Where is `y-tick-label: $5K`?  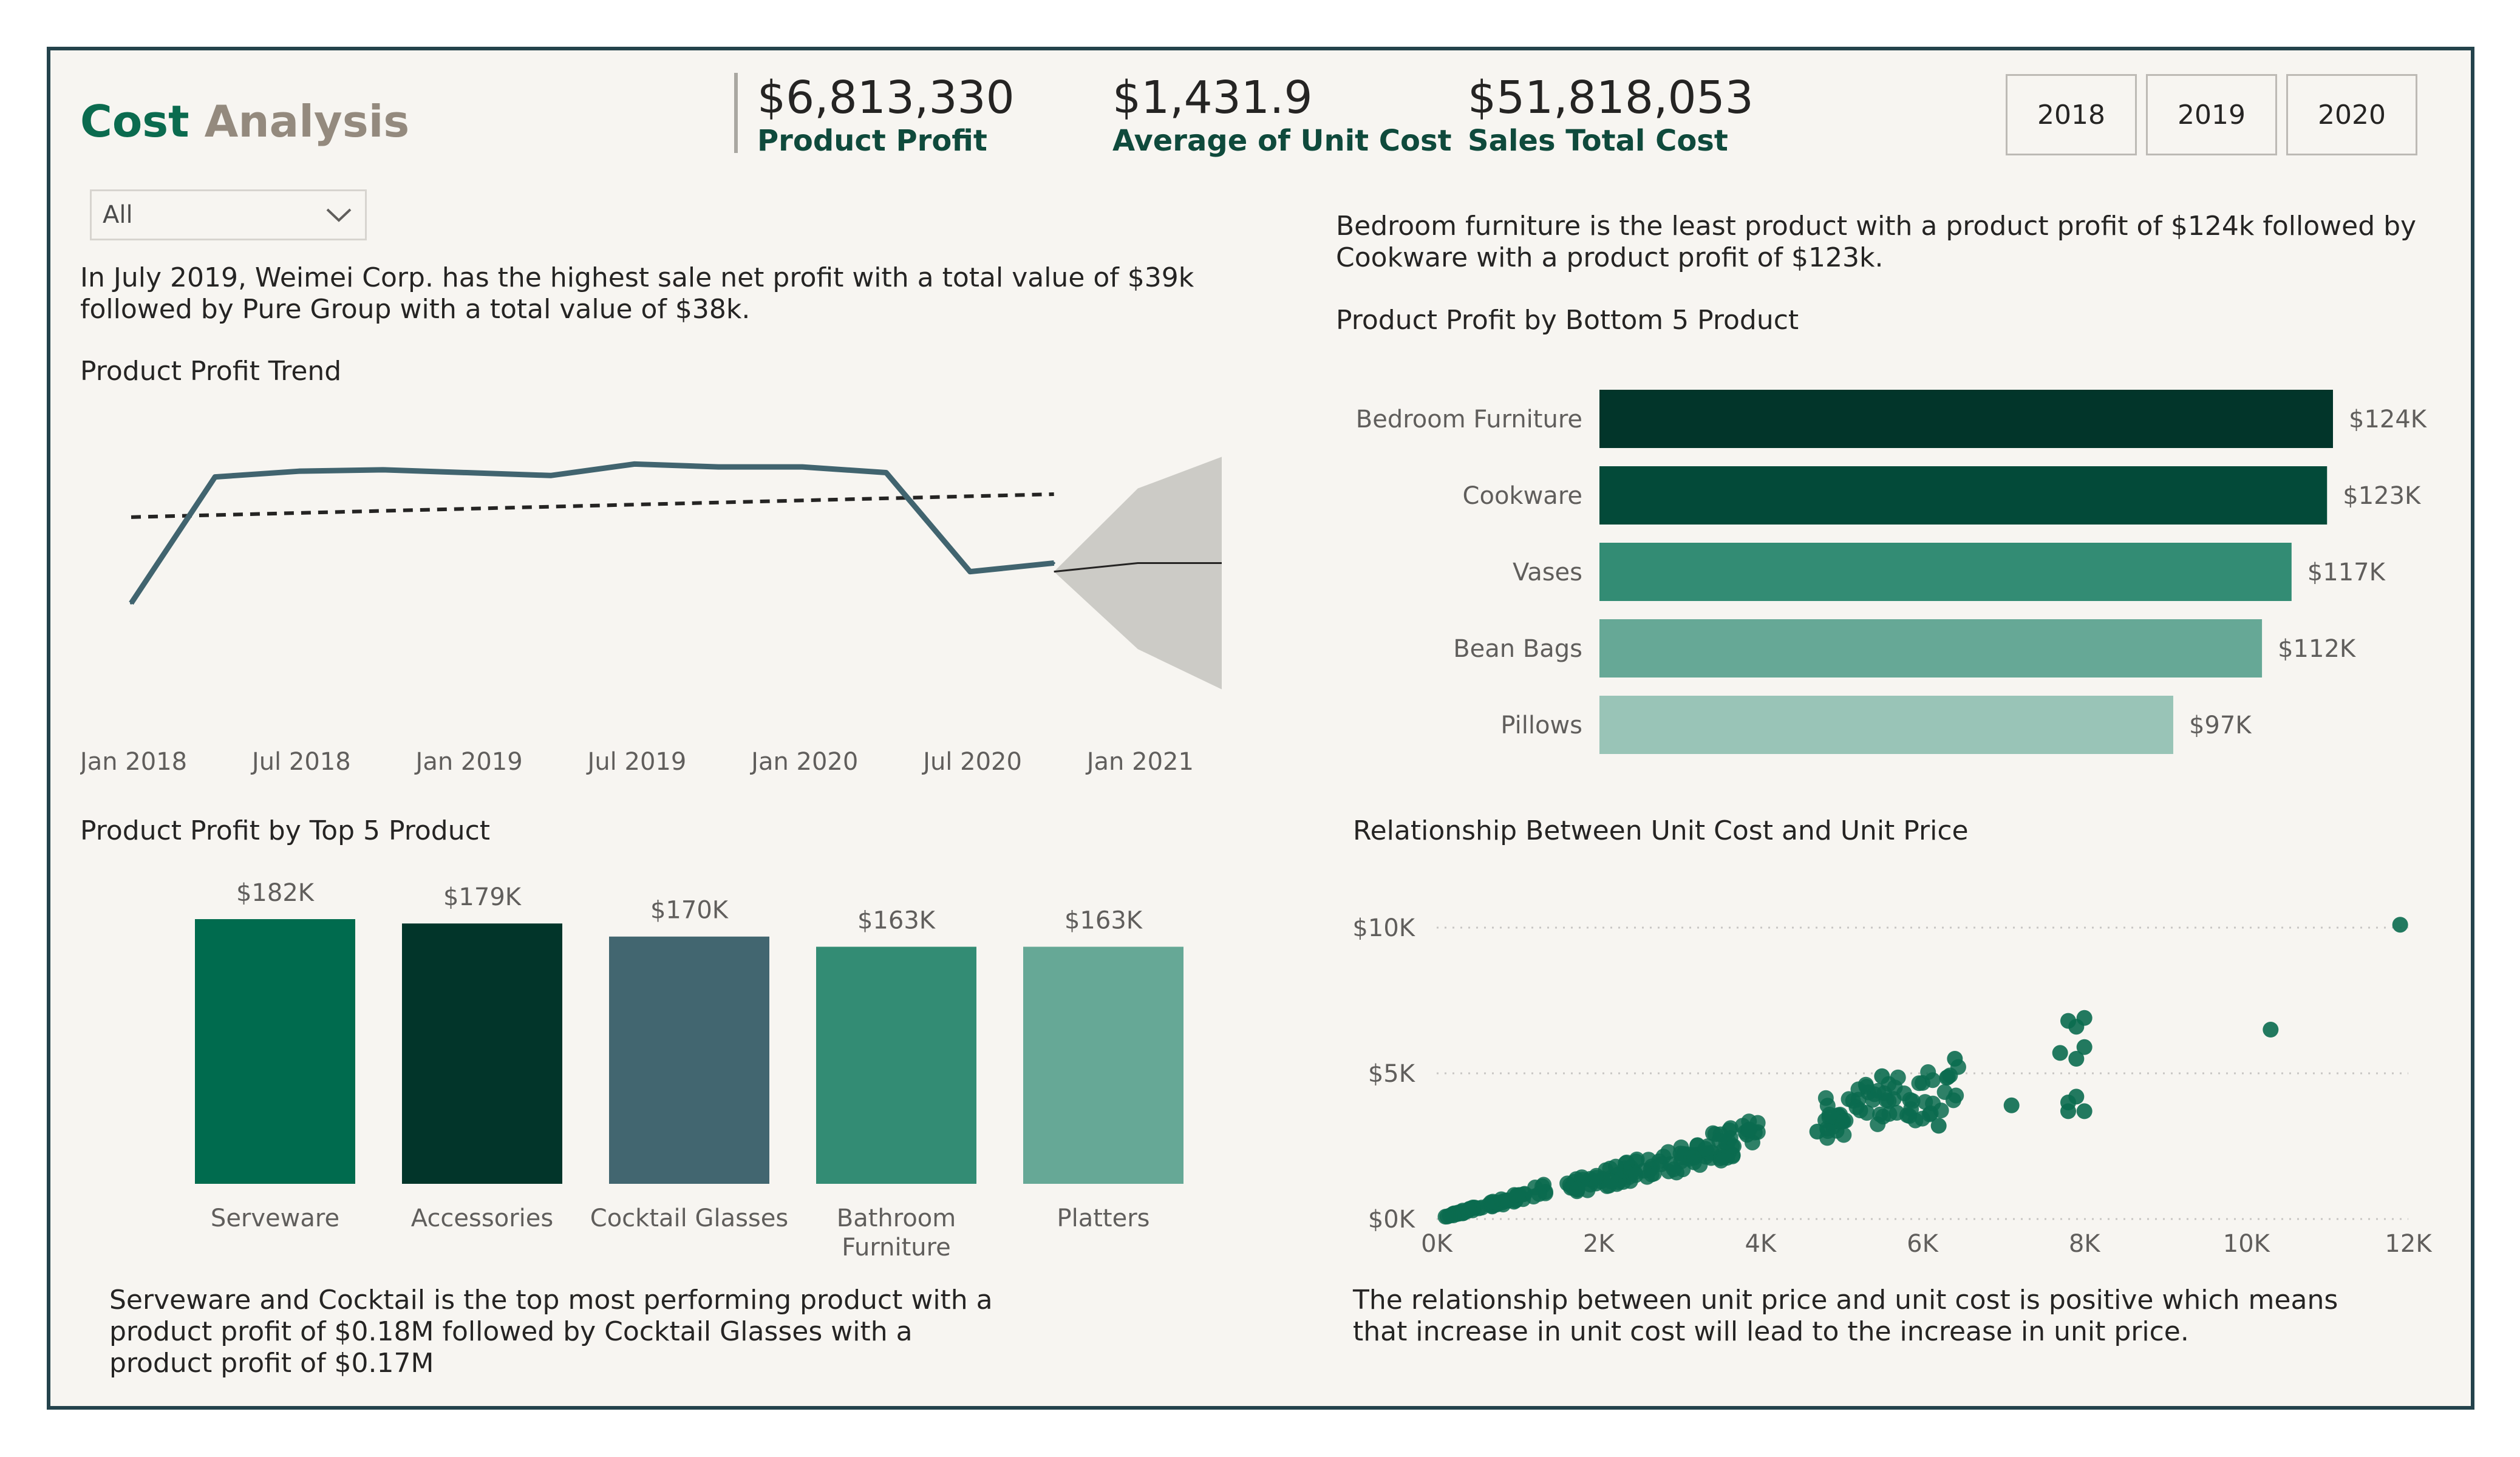 y-tick-label: $5K is located at coordinates (1392, 1074).